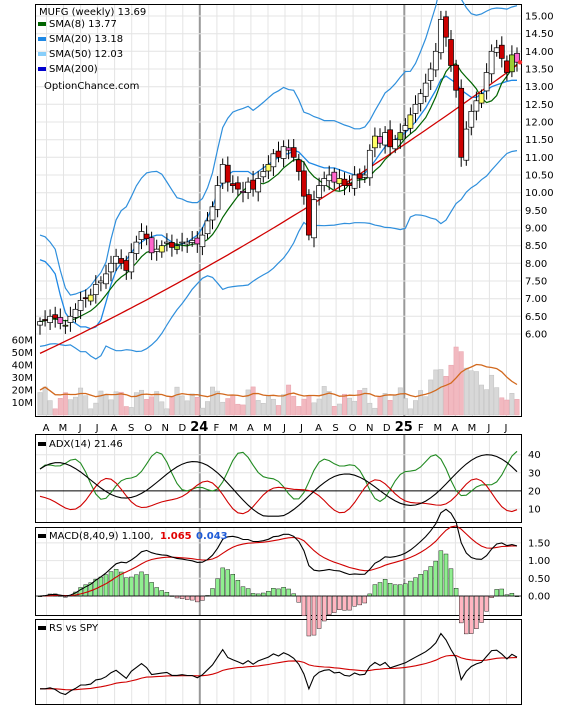 This screenshot has height=706, width=566. What do you see at coordinates (212, 536) in the screenshot?
I see `macd-hist: 0.043` at bounding box center [212, 536].